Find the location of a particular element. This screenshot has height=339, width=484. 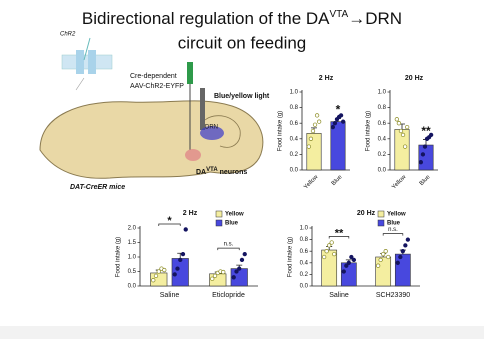

annotation: * is located at coordinates (338, 110).